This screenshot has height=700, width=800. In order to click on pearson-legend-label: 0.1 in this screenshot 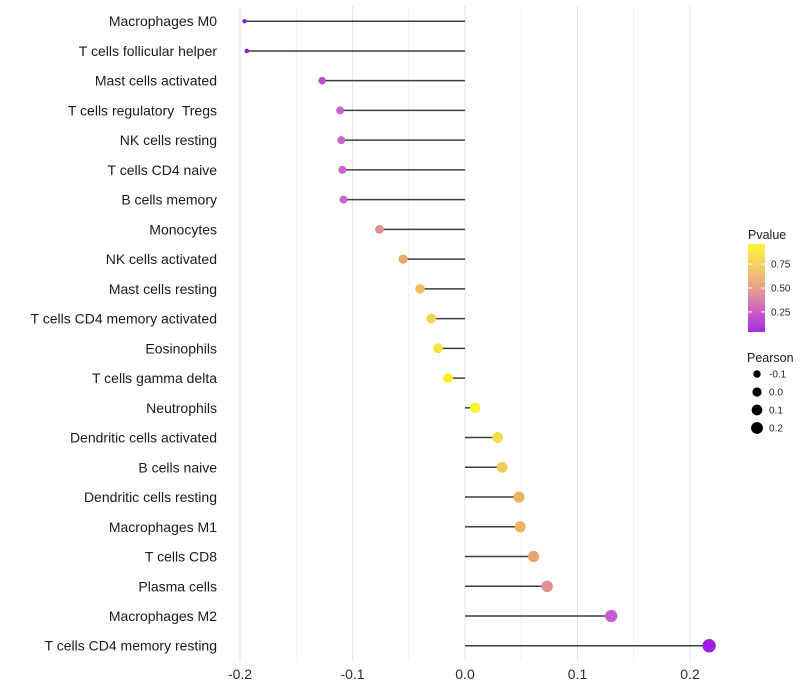, I will do `click(776, 411)`.